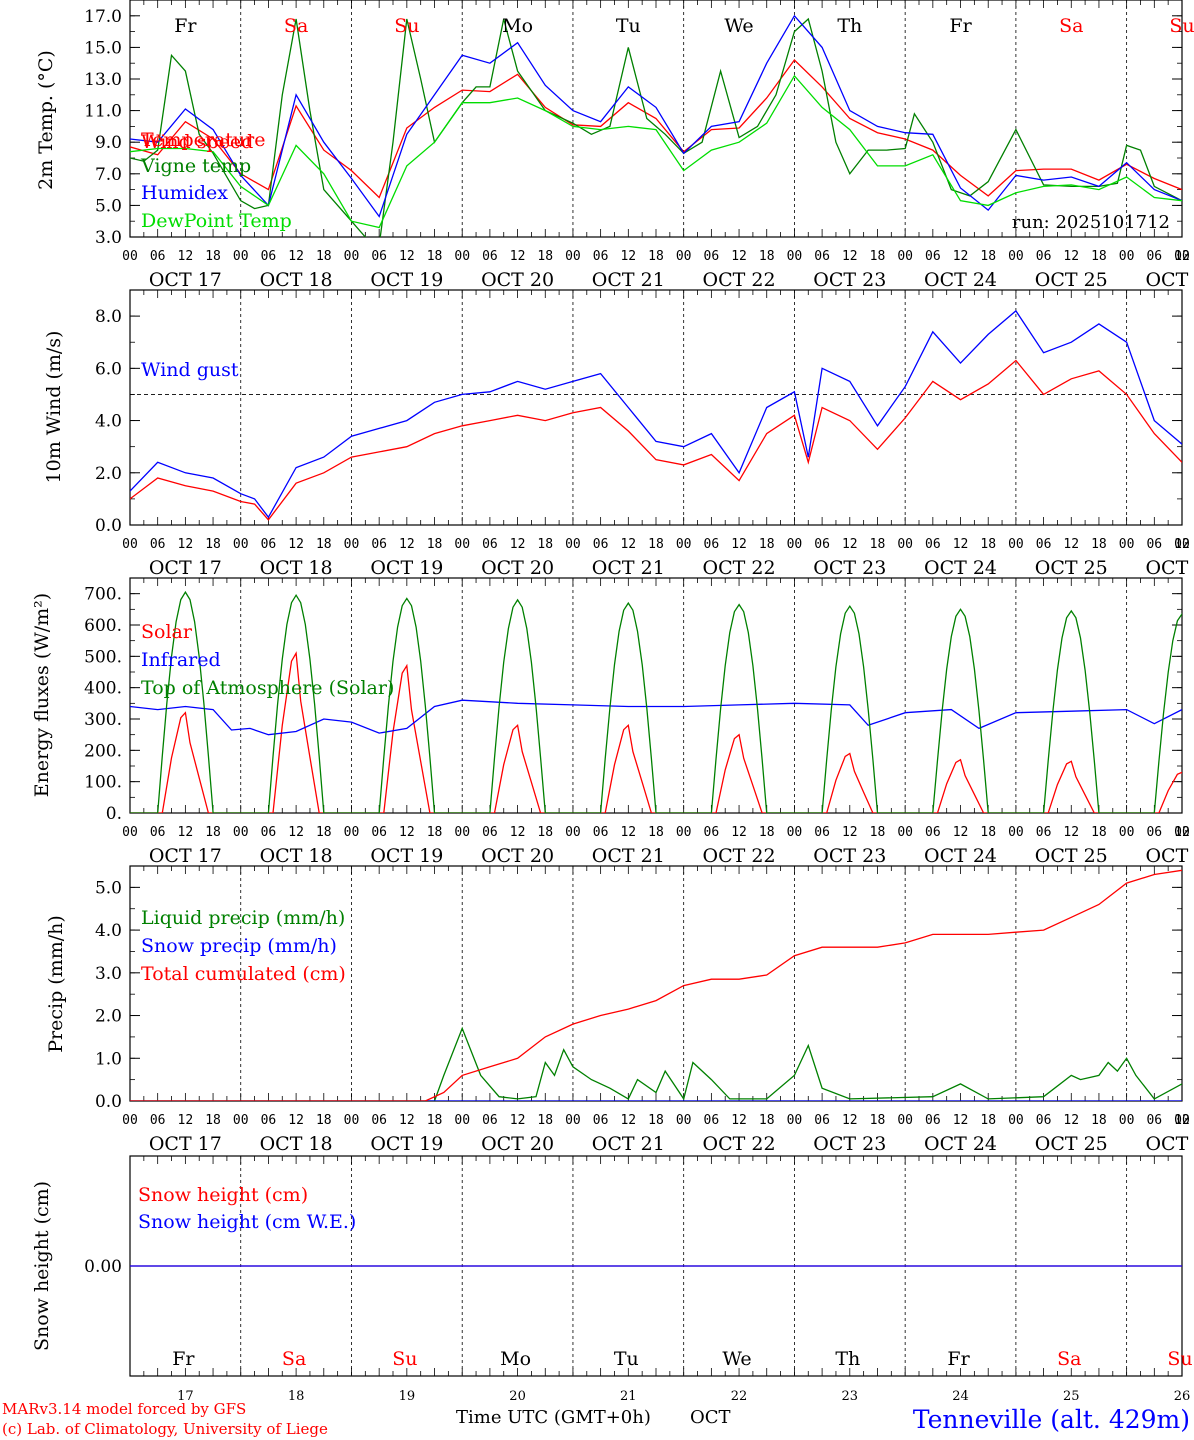  Describe the element at coordinates (185, 26) in the screenshot. I see `weekday-label: Fr` at that location.